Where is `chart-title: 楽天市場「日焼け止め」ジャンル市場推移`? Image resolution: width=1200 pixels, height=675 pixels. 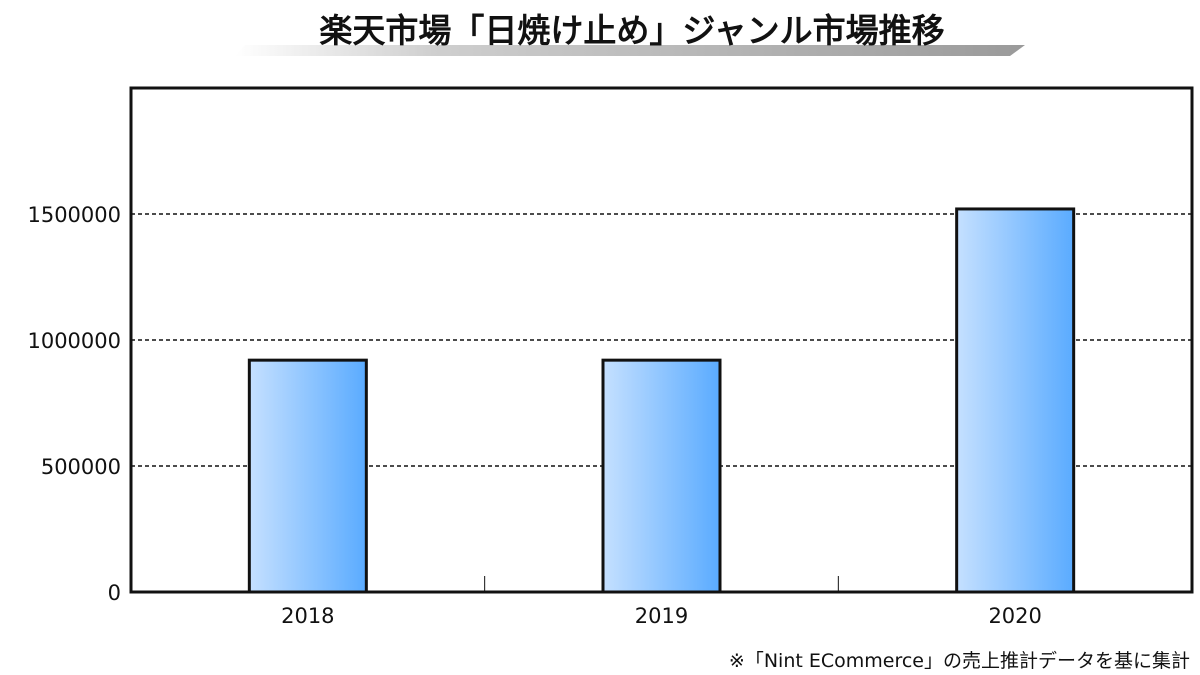 chart-title: 楽天市場「日焼け止め」ジャンル市場推移 is located at coordinates (631, 30).